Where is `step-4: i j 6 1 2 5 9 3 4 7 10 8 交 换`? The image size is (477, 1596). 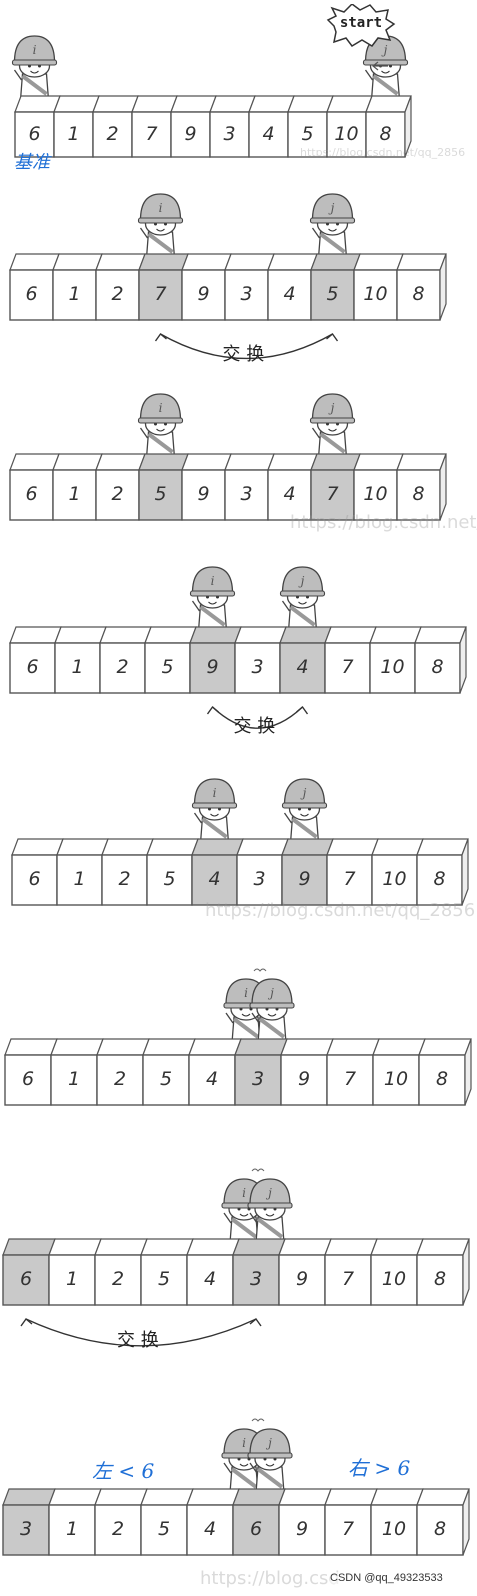
step-4: i j 6 1 2 5 9 3 4 7 10 8 交 换 is located at coordinates (238, 650).